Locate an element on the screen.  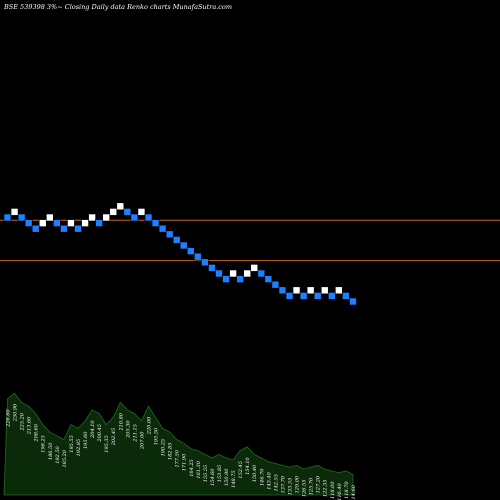
volume-label: 213.60 is located at coordinates (30, 425).